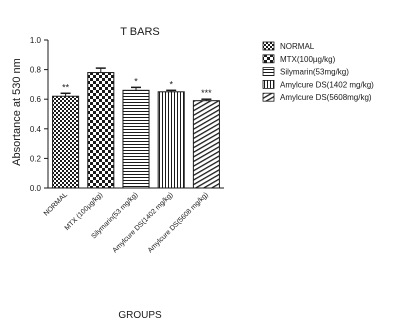 The width and height of the screenshot is (419, 334). I want to click on y-axis-ticks: 0.0 0.2 0.4 0.6 0.8 1.0, so click(39, 114).